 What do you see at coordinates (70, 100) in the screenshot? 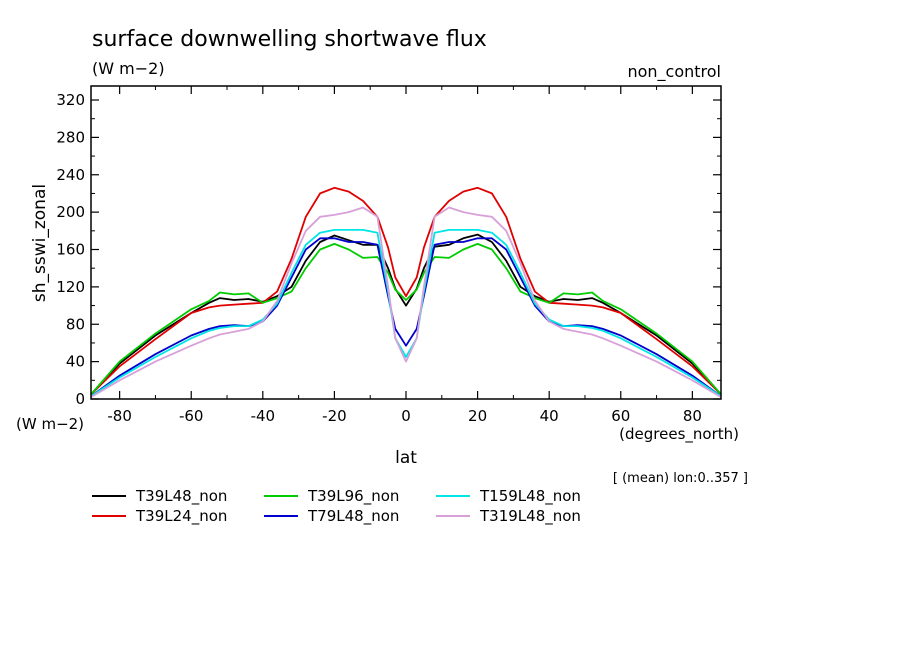
I see `y-tick-label: 320` at bounding box center [70, 100].